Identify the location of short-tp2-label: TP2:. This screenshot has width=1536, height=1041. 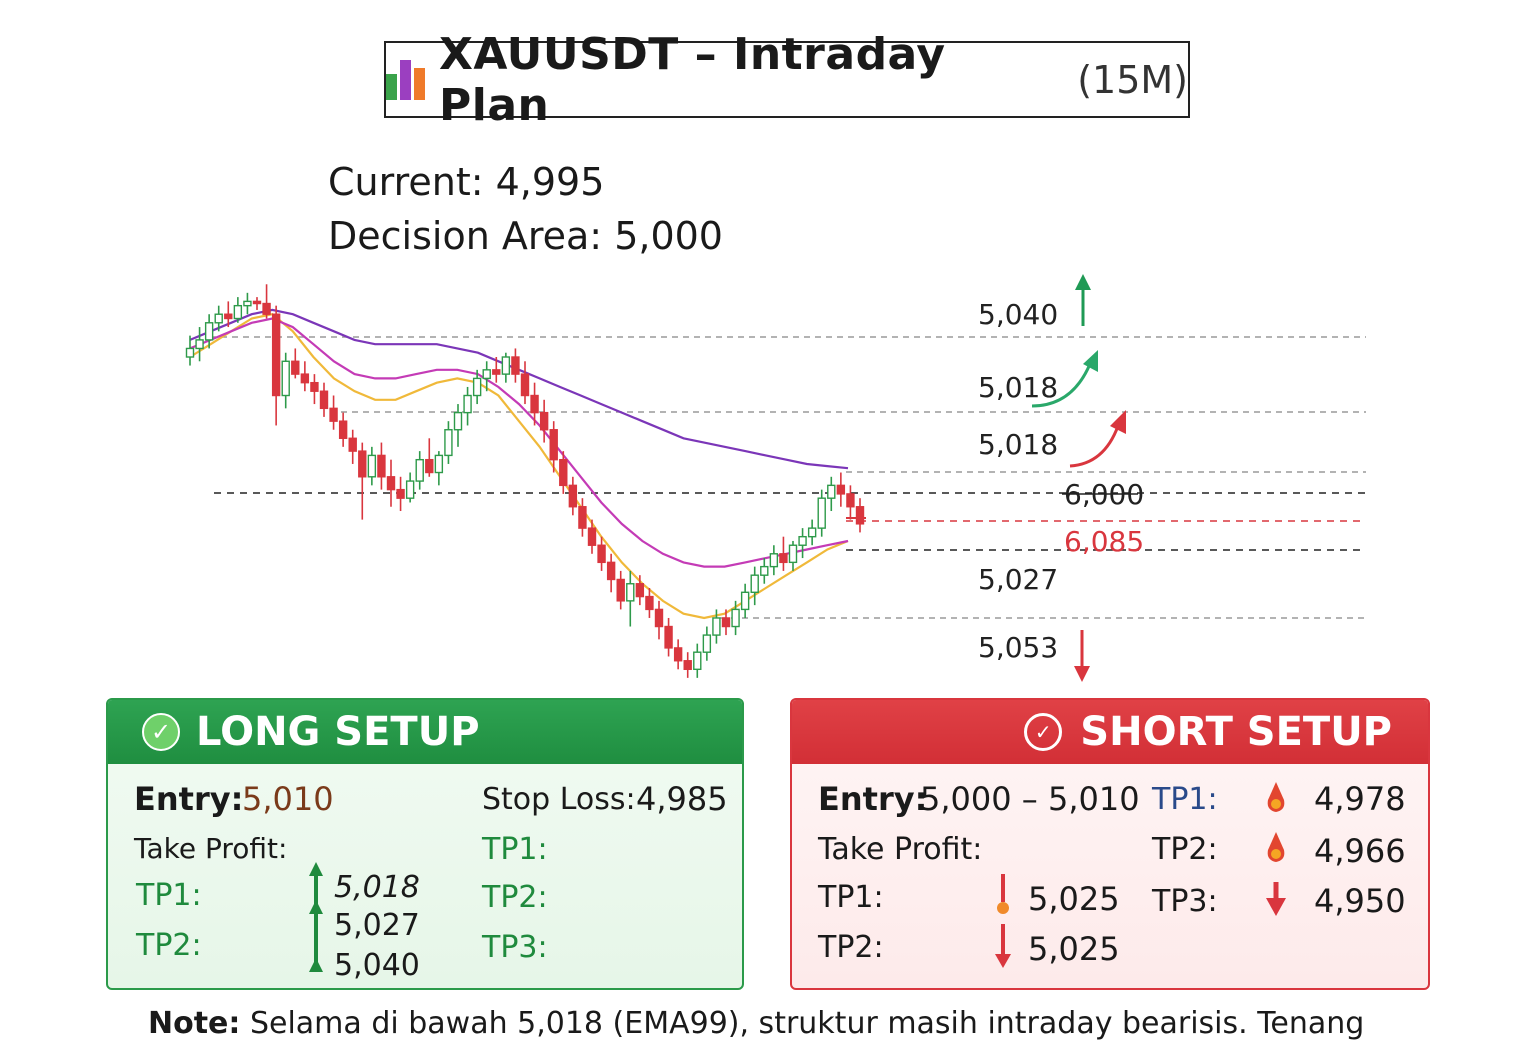
(851, 947).